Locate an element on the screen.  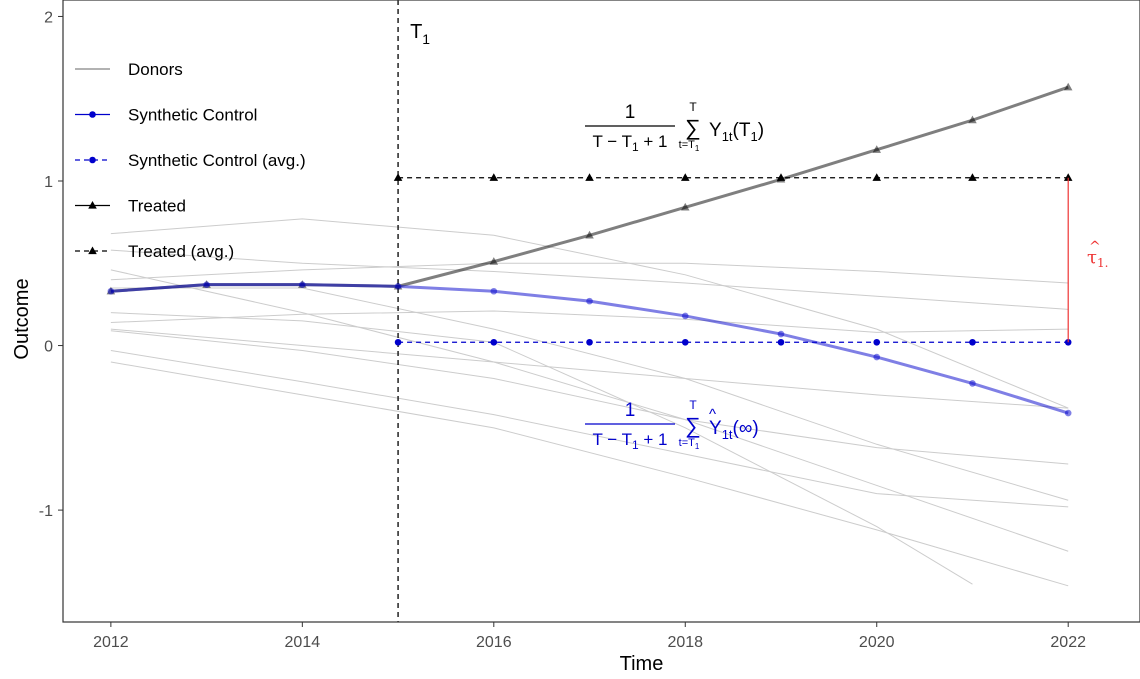
legend-label: Synthetic Control is located at coordinates (192, 115).